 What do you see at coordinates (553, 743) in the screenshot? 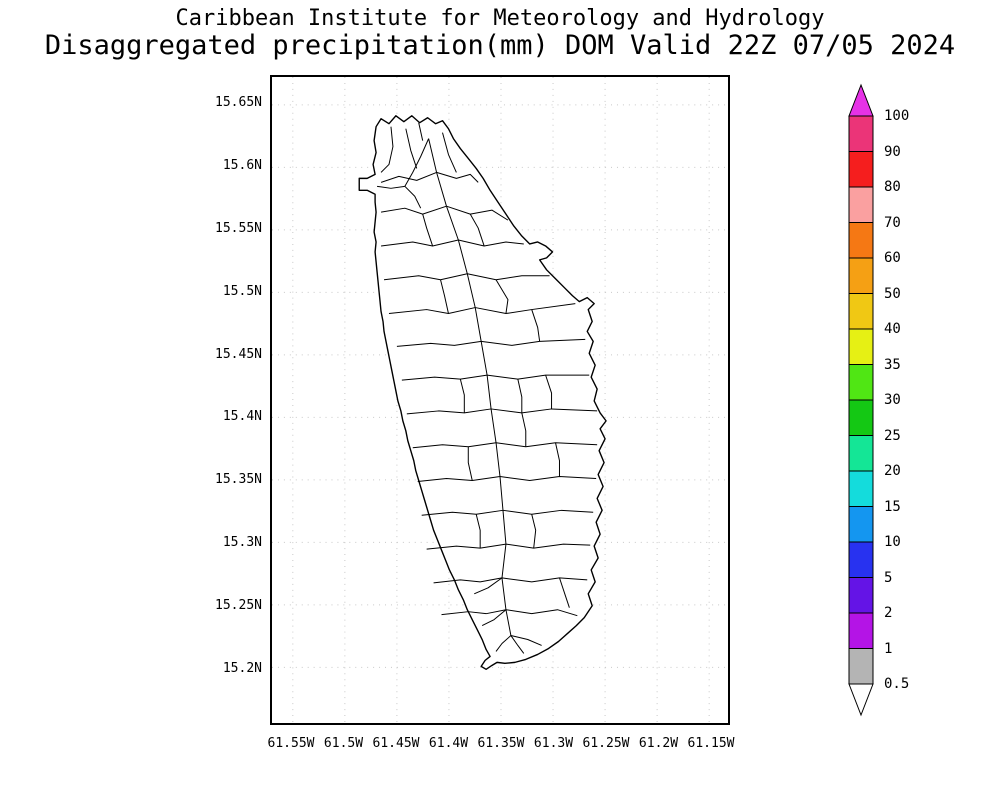
I see `lon-tick-label: 61.3W` at bounding box center [553, 743].